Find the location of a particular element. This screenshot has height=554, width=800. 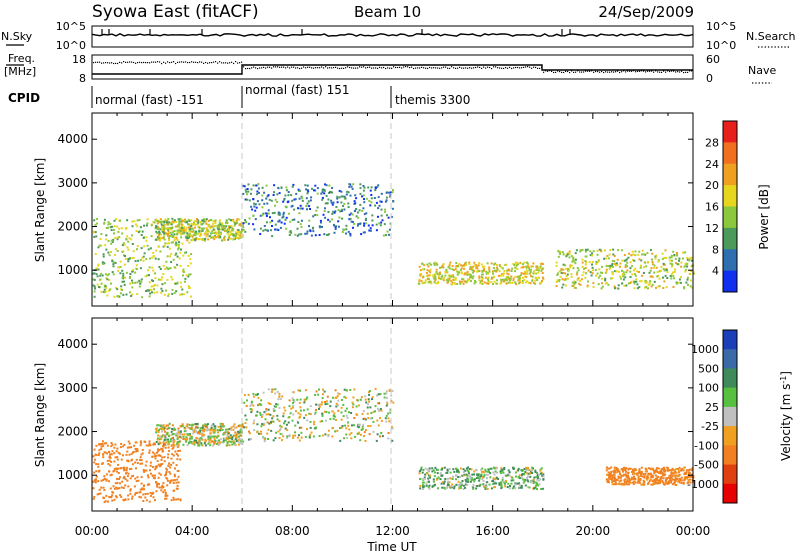

velocity-ylabel: Slant Range [km] is located at coordinates (40, 415).